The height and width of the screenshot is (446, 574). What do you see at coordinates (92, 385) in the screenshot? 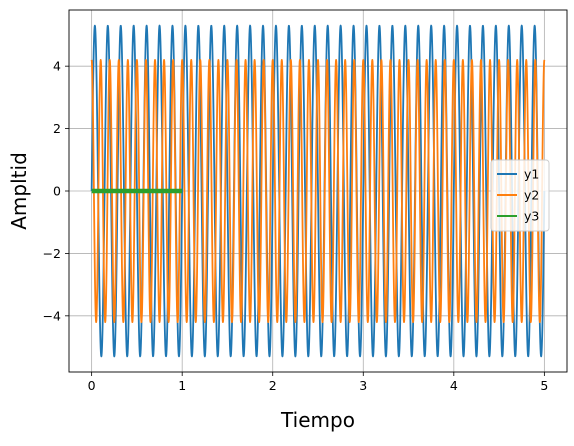
I see `x-tick-label: 0` at bounding box center [92, 385].